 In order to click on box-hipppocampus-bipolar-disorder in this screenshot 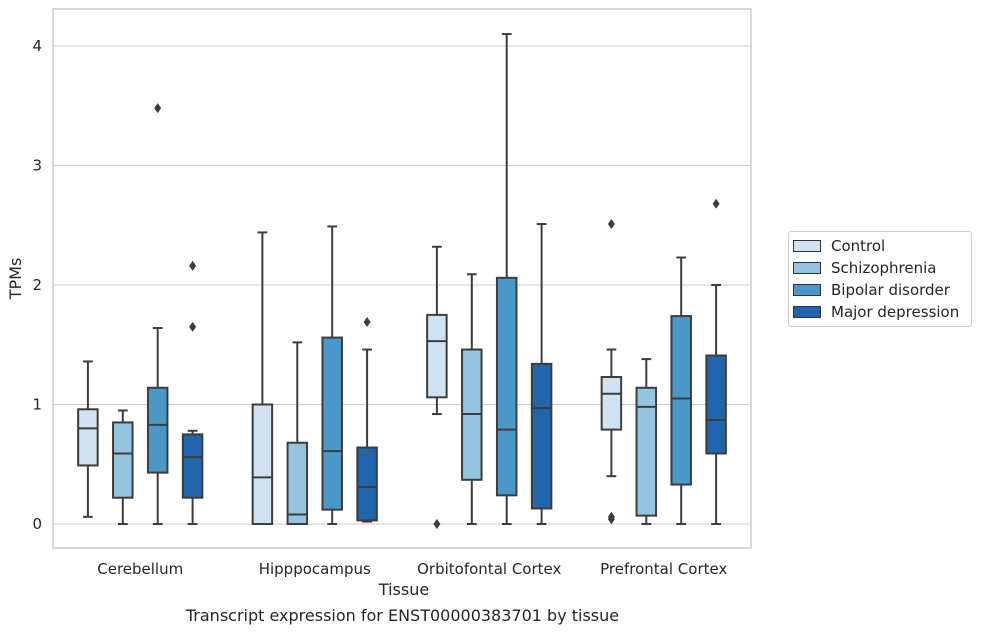, I will do `click(332, 375)`.